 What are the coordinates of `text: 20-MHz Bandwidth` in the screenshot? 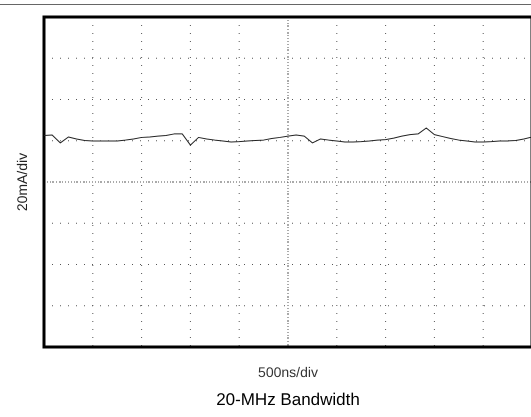 It's located at (288, 400).